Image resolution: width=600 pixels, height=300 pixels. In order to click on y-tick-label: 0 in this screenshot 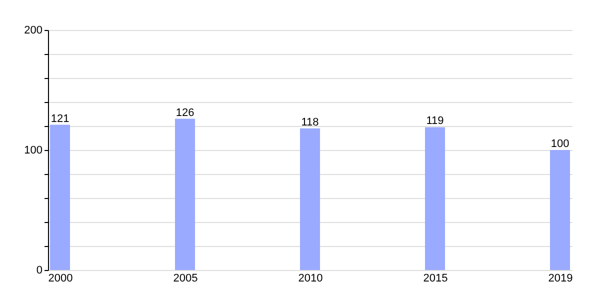, I will do `click(39, 270)`.